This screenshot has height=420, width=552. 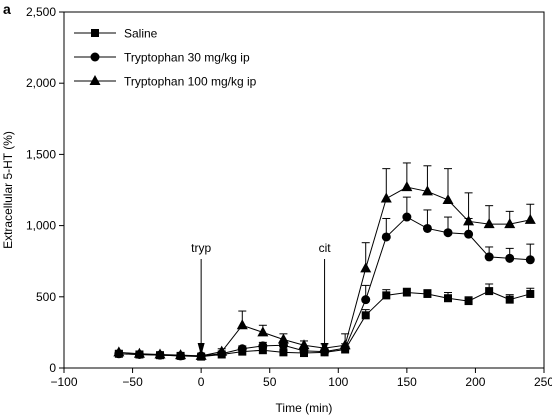 I want to click on y-tick-label: 1,500, so click(x=41, y=154).